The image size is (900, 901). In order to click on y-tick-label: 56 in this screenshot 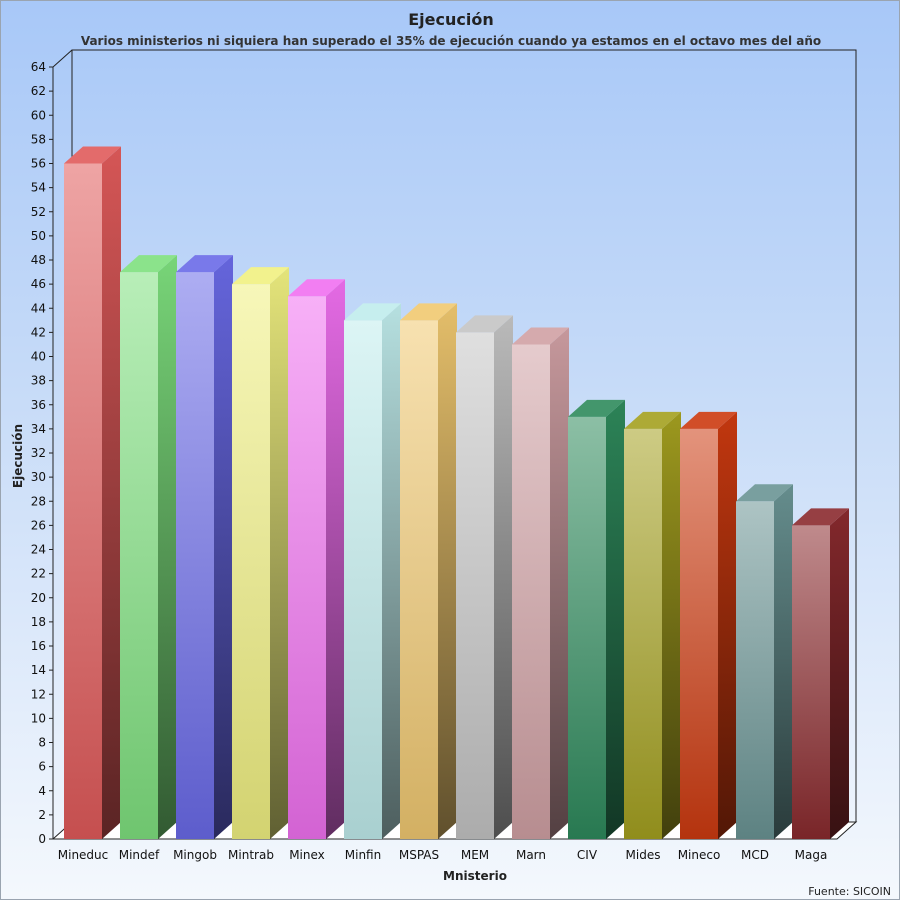, I will do `click(38, 164)`.